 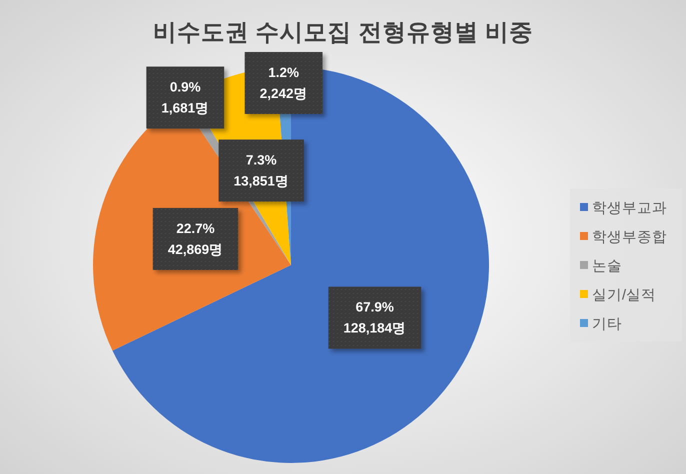 What do you see at coordinates (629, 208) in the screenshot?
I see `legend-label: 학생부교과` at bounding box center [629, 208].